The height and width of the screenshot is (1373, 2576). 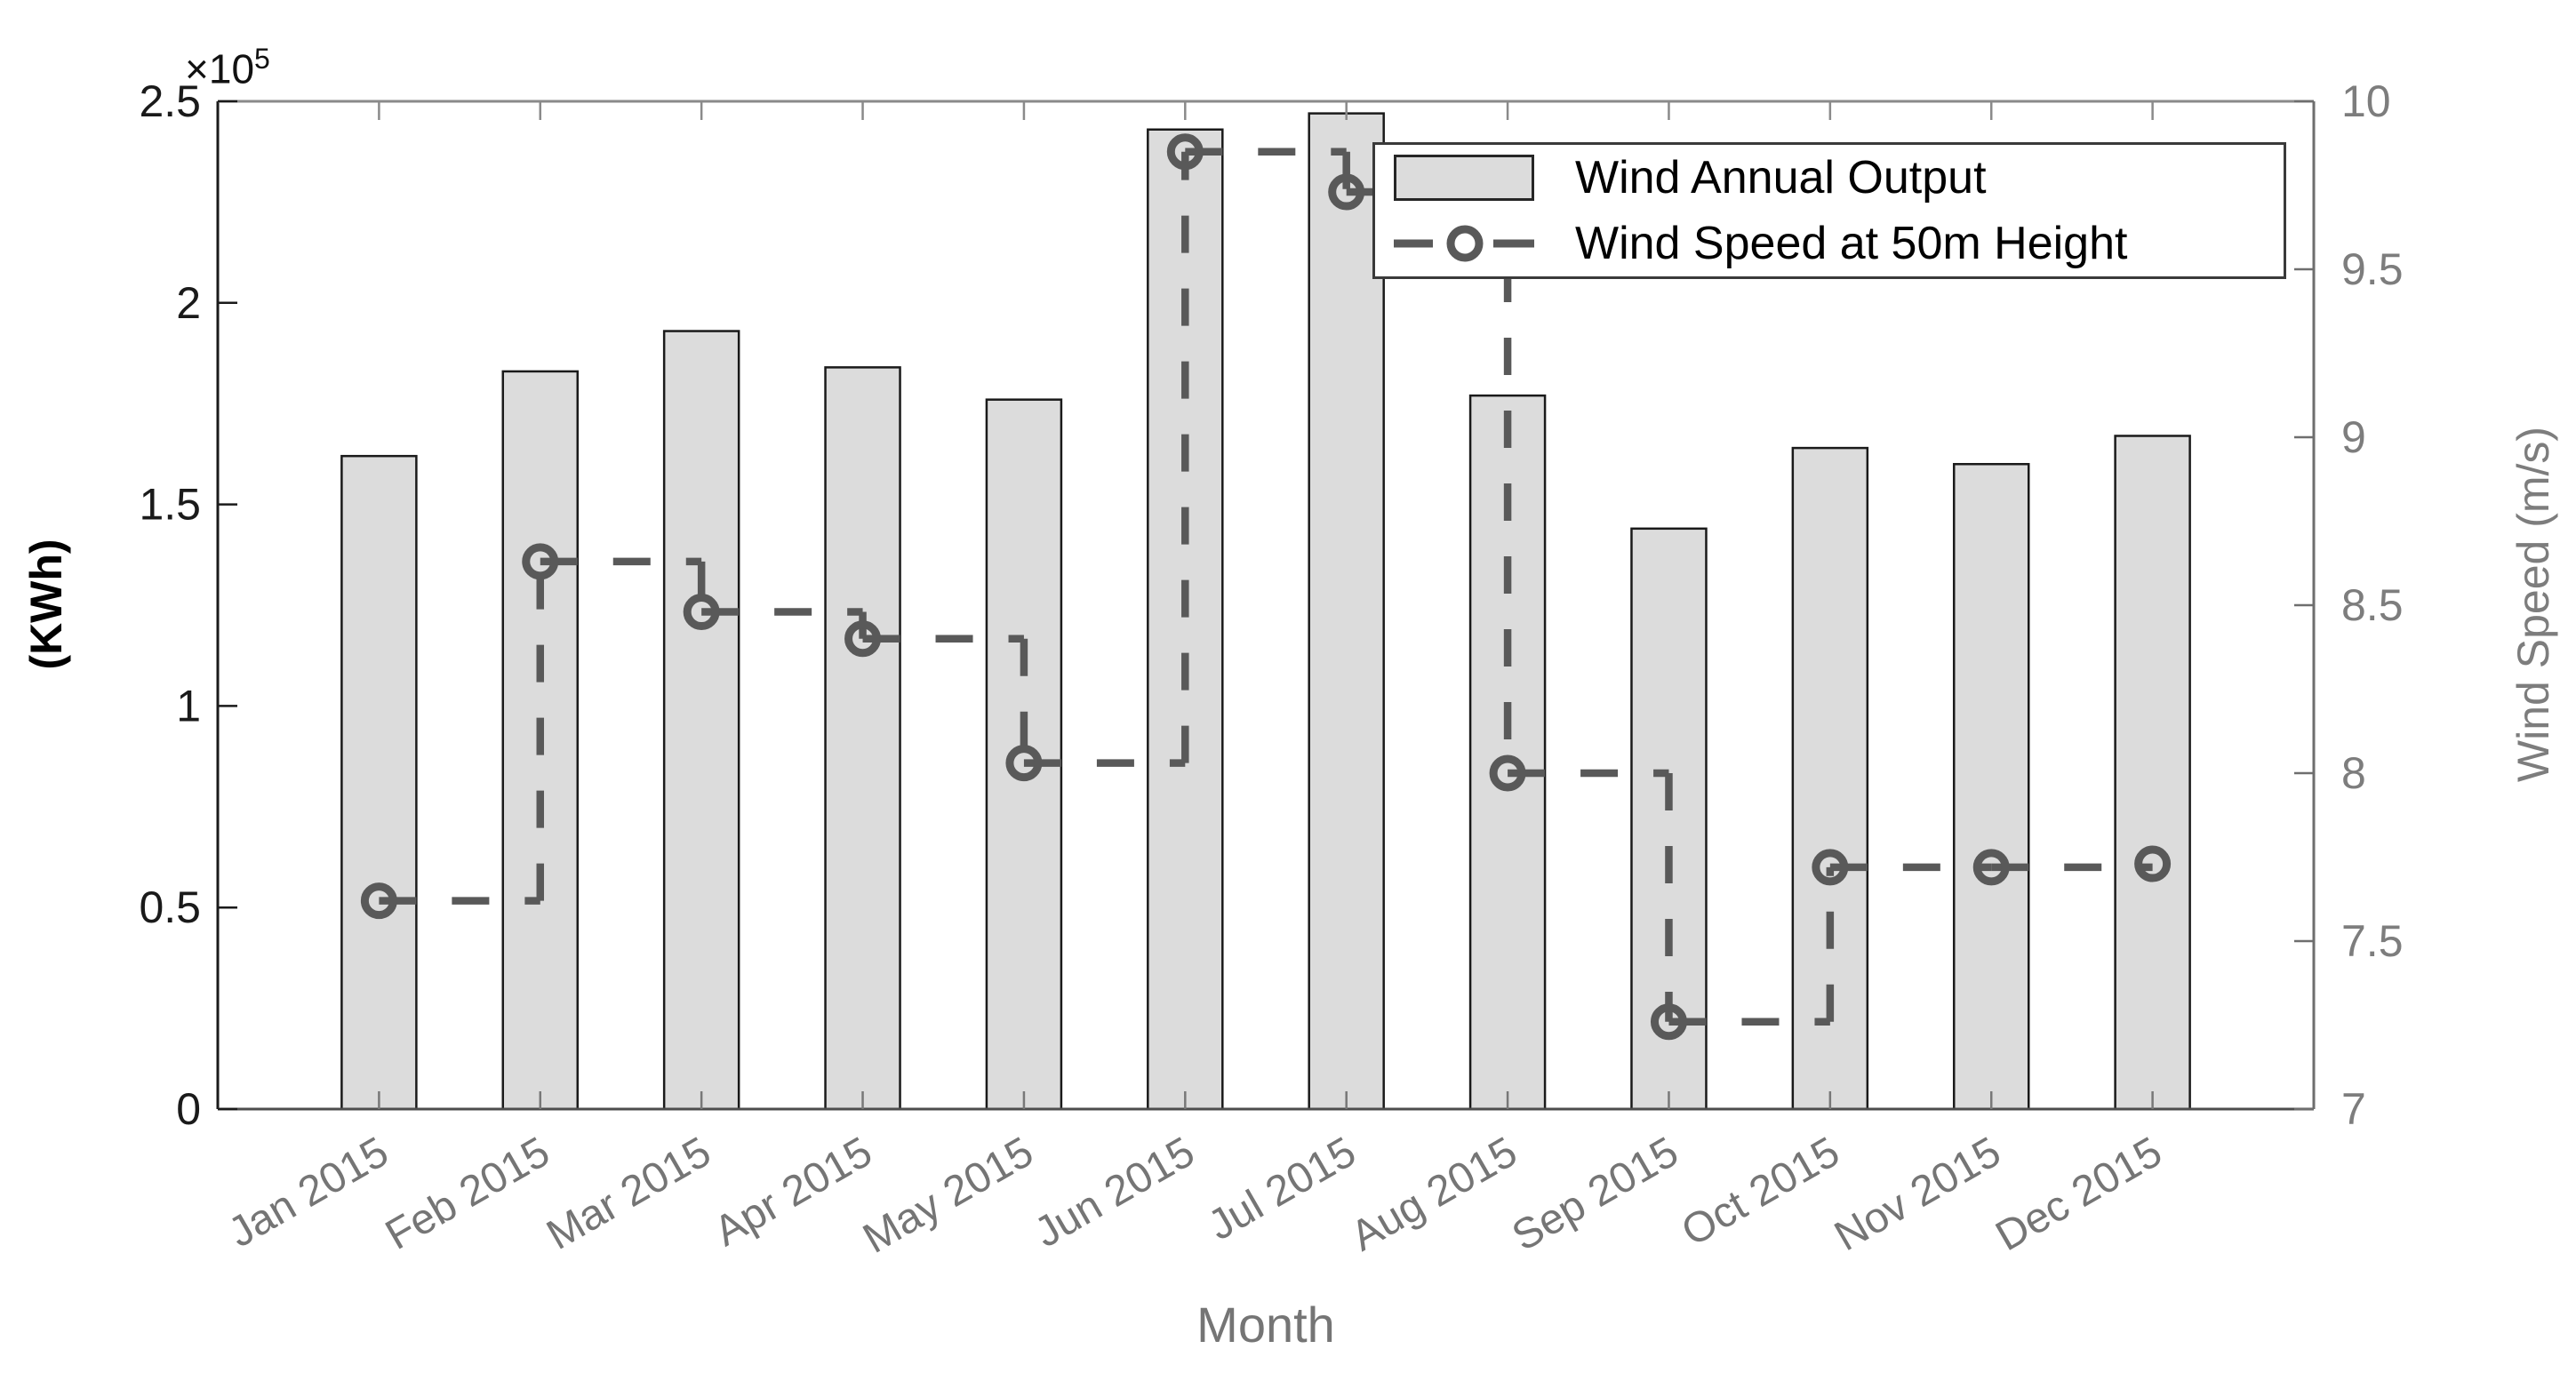 I want to click on x-tick-label-Feb 2015: Feb 2015, so click(x=467, y=1194).